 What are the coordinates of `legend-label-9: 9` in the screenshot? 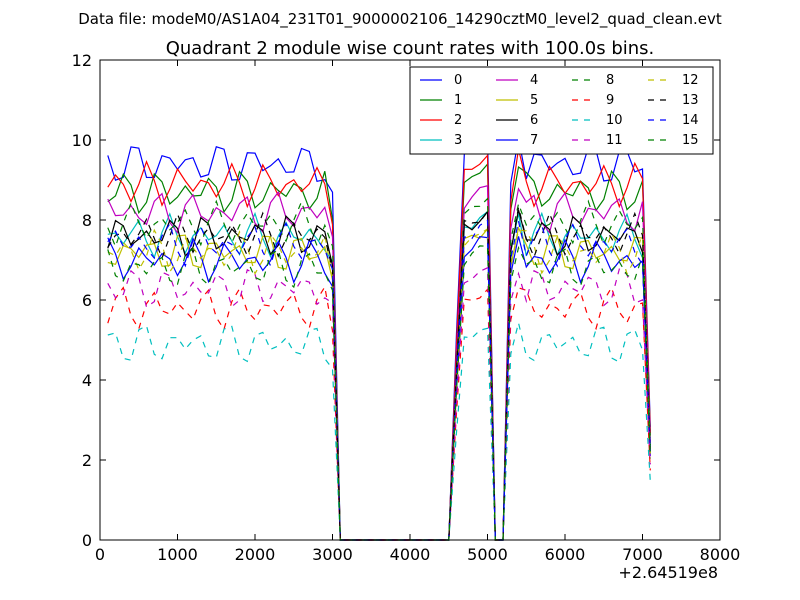 It's located at (610, 100).